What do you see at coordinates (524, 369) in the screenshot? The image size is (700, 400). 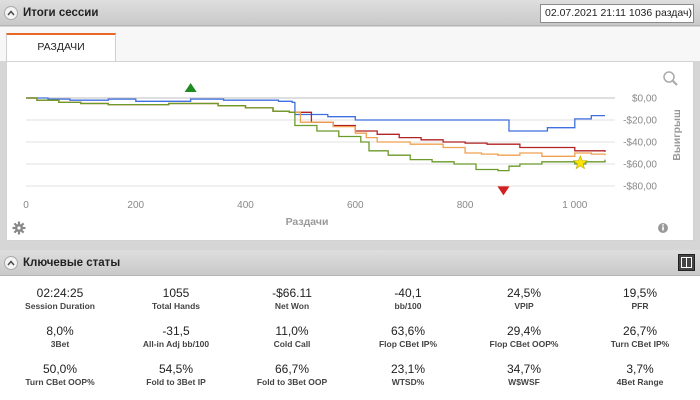 I see `stat-value: 34,7%` at bounding box center [524, 369].